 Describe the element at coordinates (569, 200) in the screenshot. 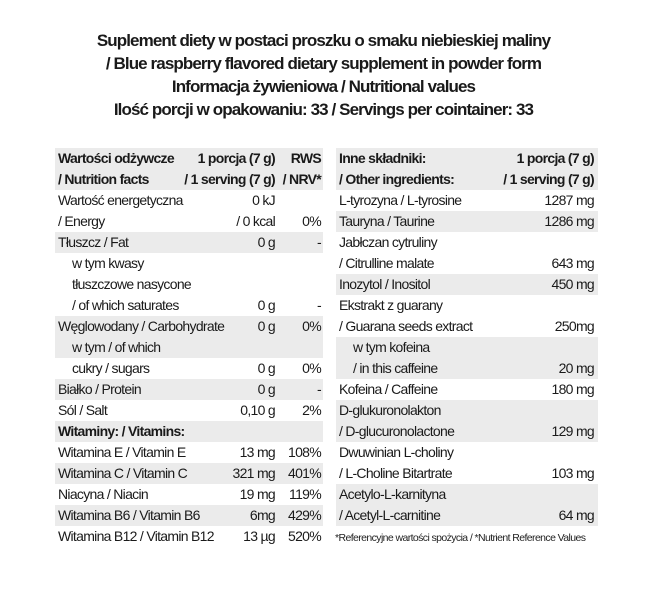

I see `row-value: 1287 mg` at that location.